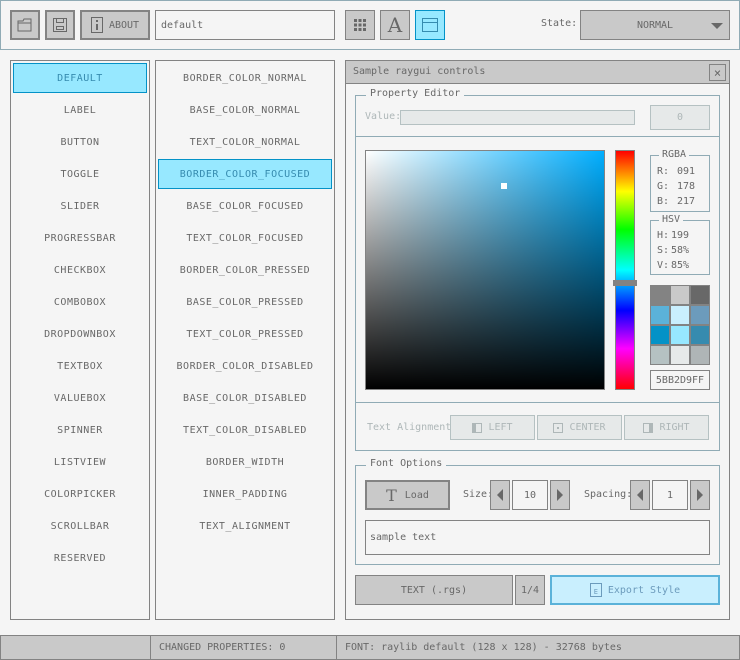 Image resolution: width=740 pixels, height=660 pixels. Describe the element at coordinates (80, 430) in the screenshot. I see `control-item: SPINNER` at that location.